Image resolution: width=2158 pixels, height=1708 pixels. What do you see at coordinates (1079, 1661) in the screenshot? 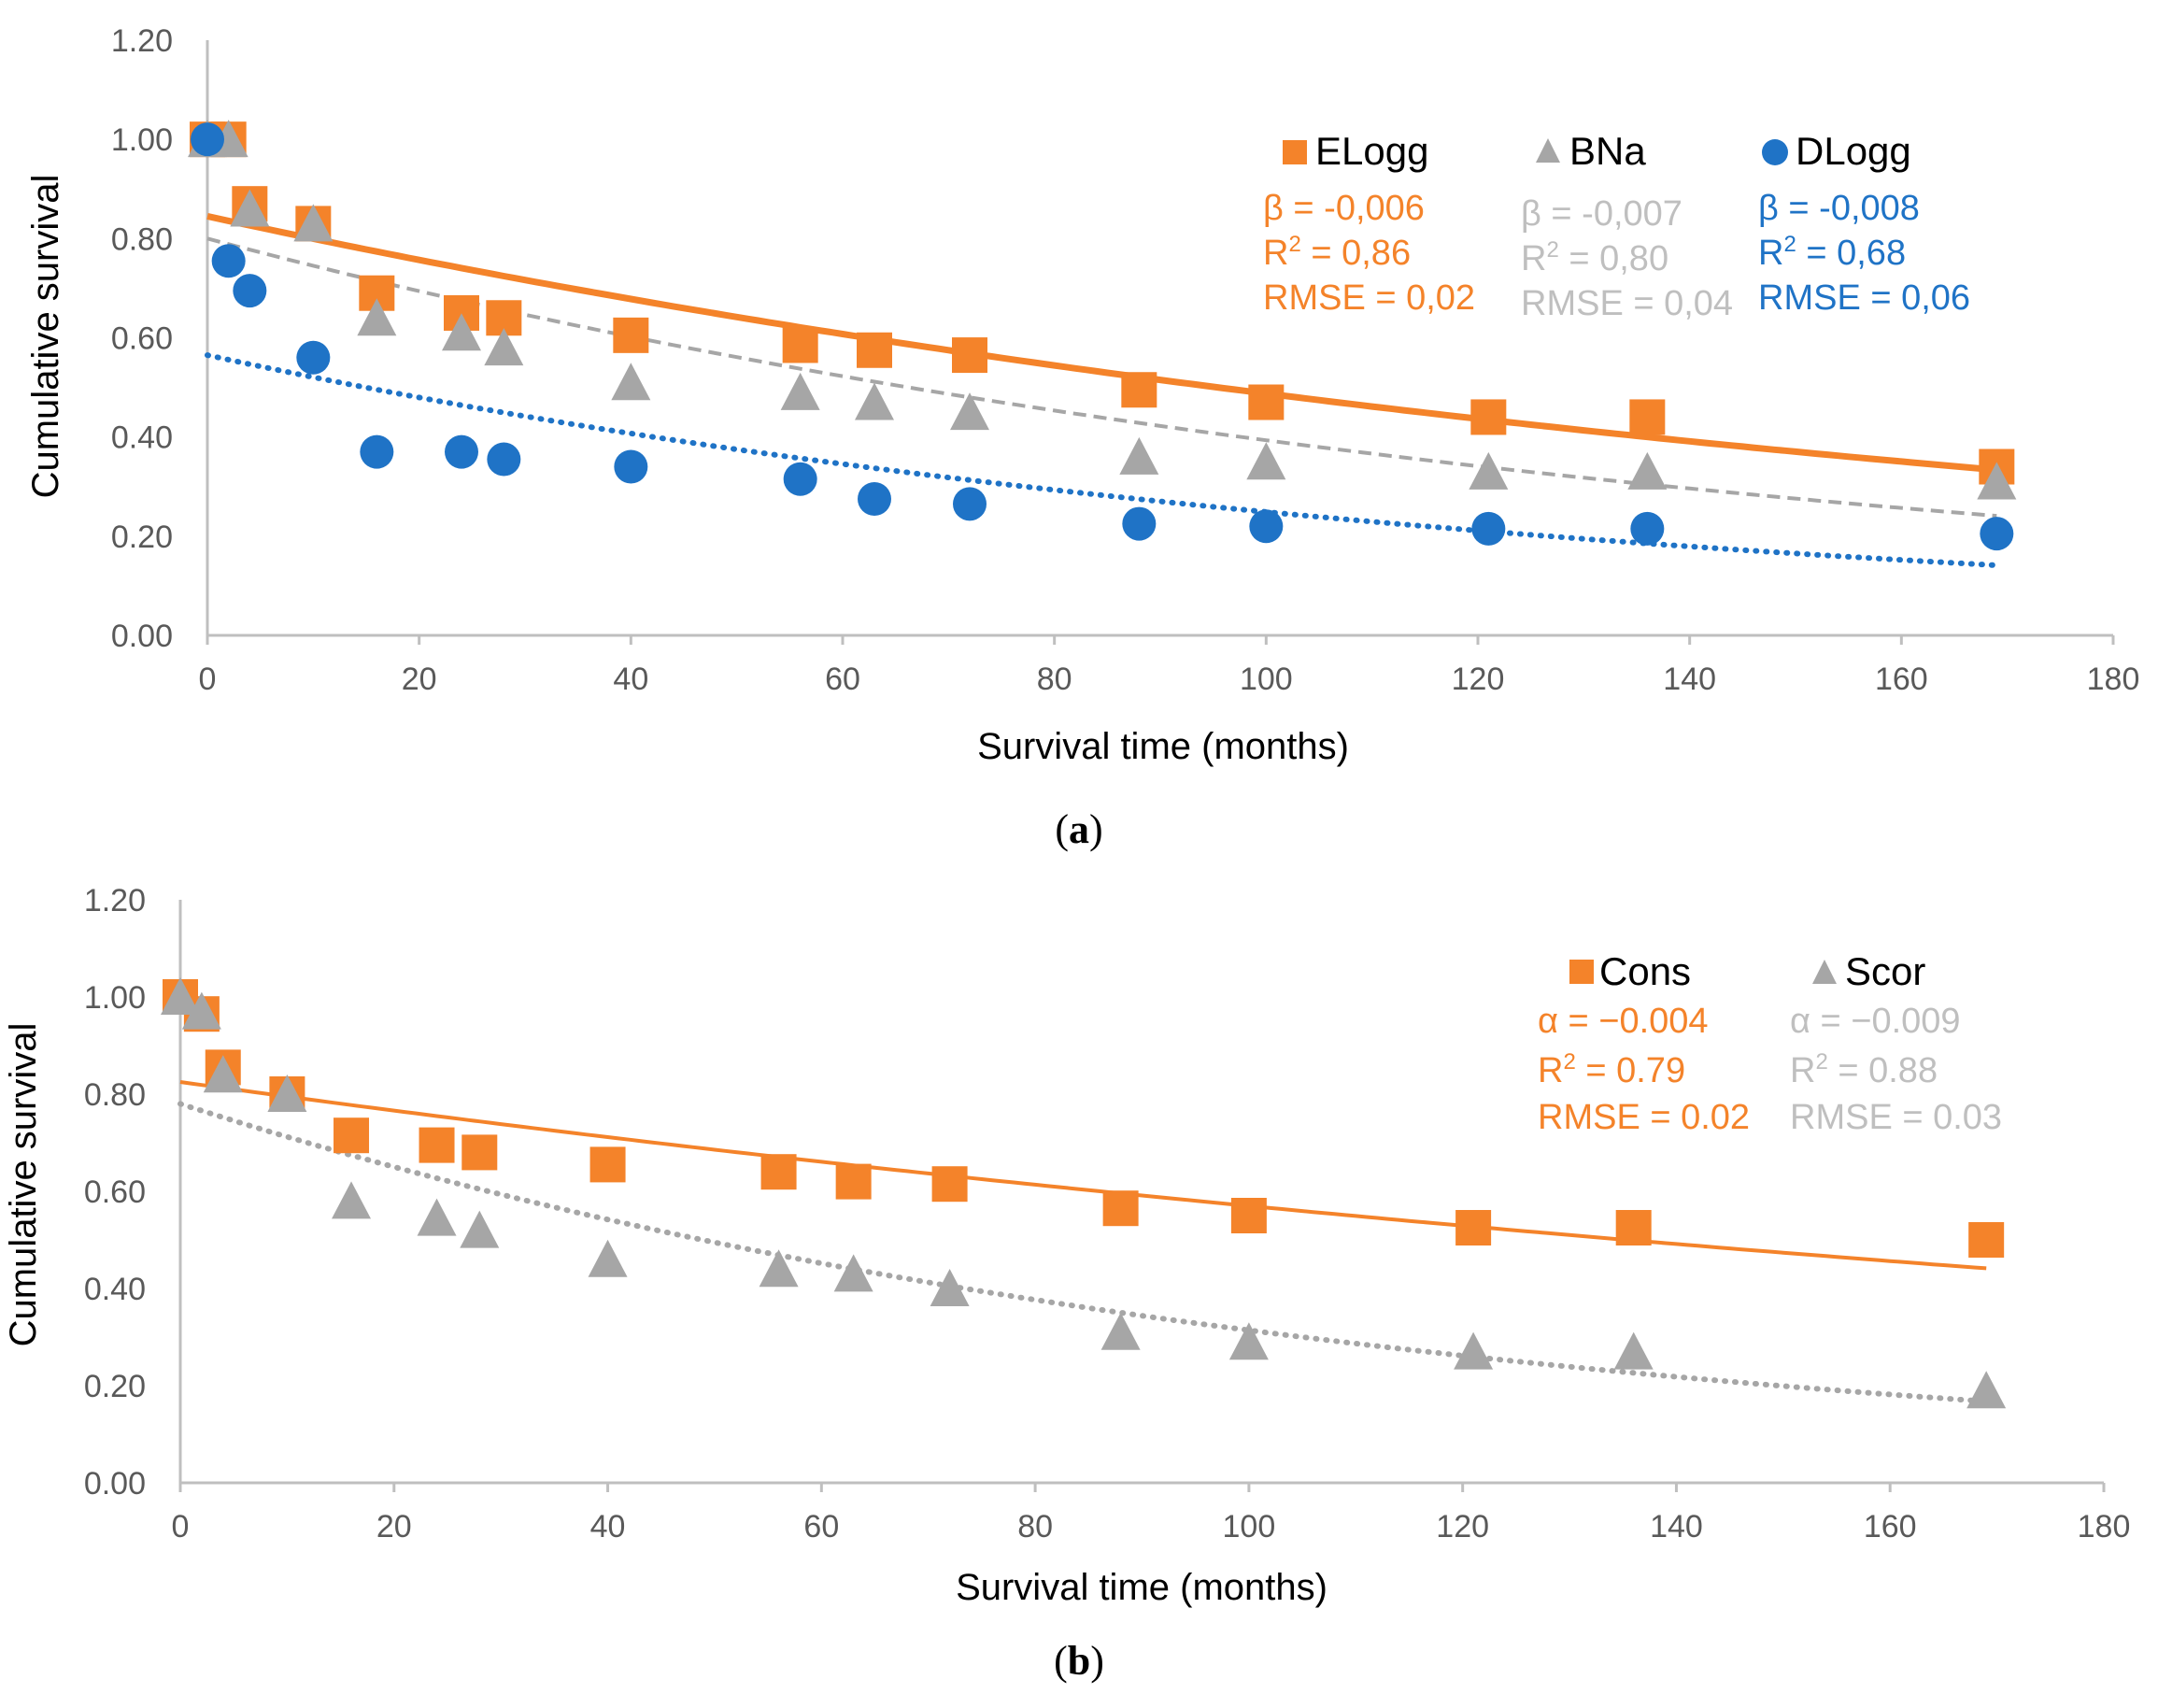
I see `panel-b-caption: (b)` at bounding box center [1079, 1661].